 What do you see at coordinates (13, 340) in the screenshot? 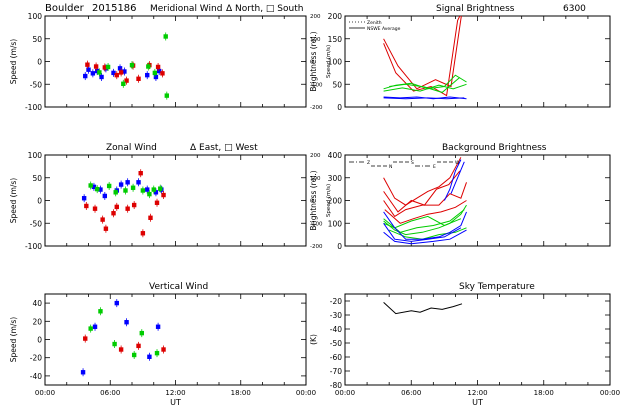
I see `y-axis-label: Speed (m/s)` at bounding box center [13, 340].